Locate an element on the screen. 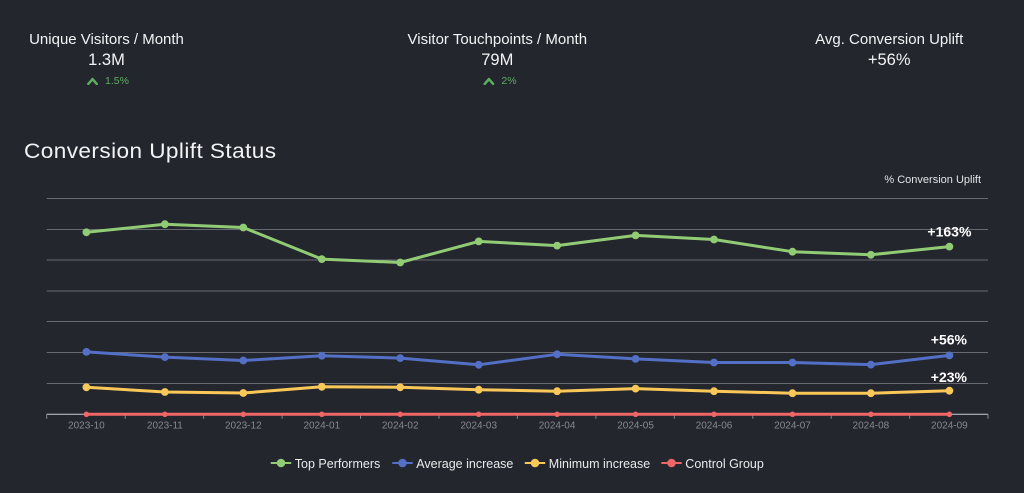 Image resolution: width=1024 pixels, height=493 pixels. svg-text: 2024-06 is located at coordinates (714, 426).